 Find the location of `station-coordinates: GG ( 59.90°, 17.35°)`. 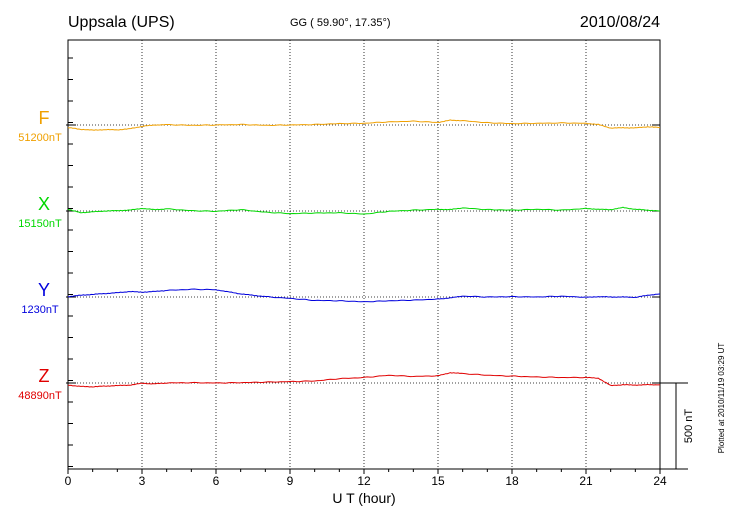

station-coordinates: GG ( 59.90°, 17.35°) is located at coordinates (340, 23).